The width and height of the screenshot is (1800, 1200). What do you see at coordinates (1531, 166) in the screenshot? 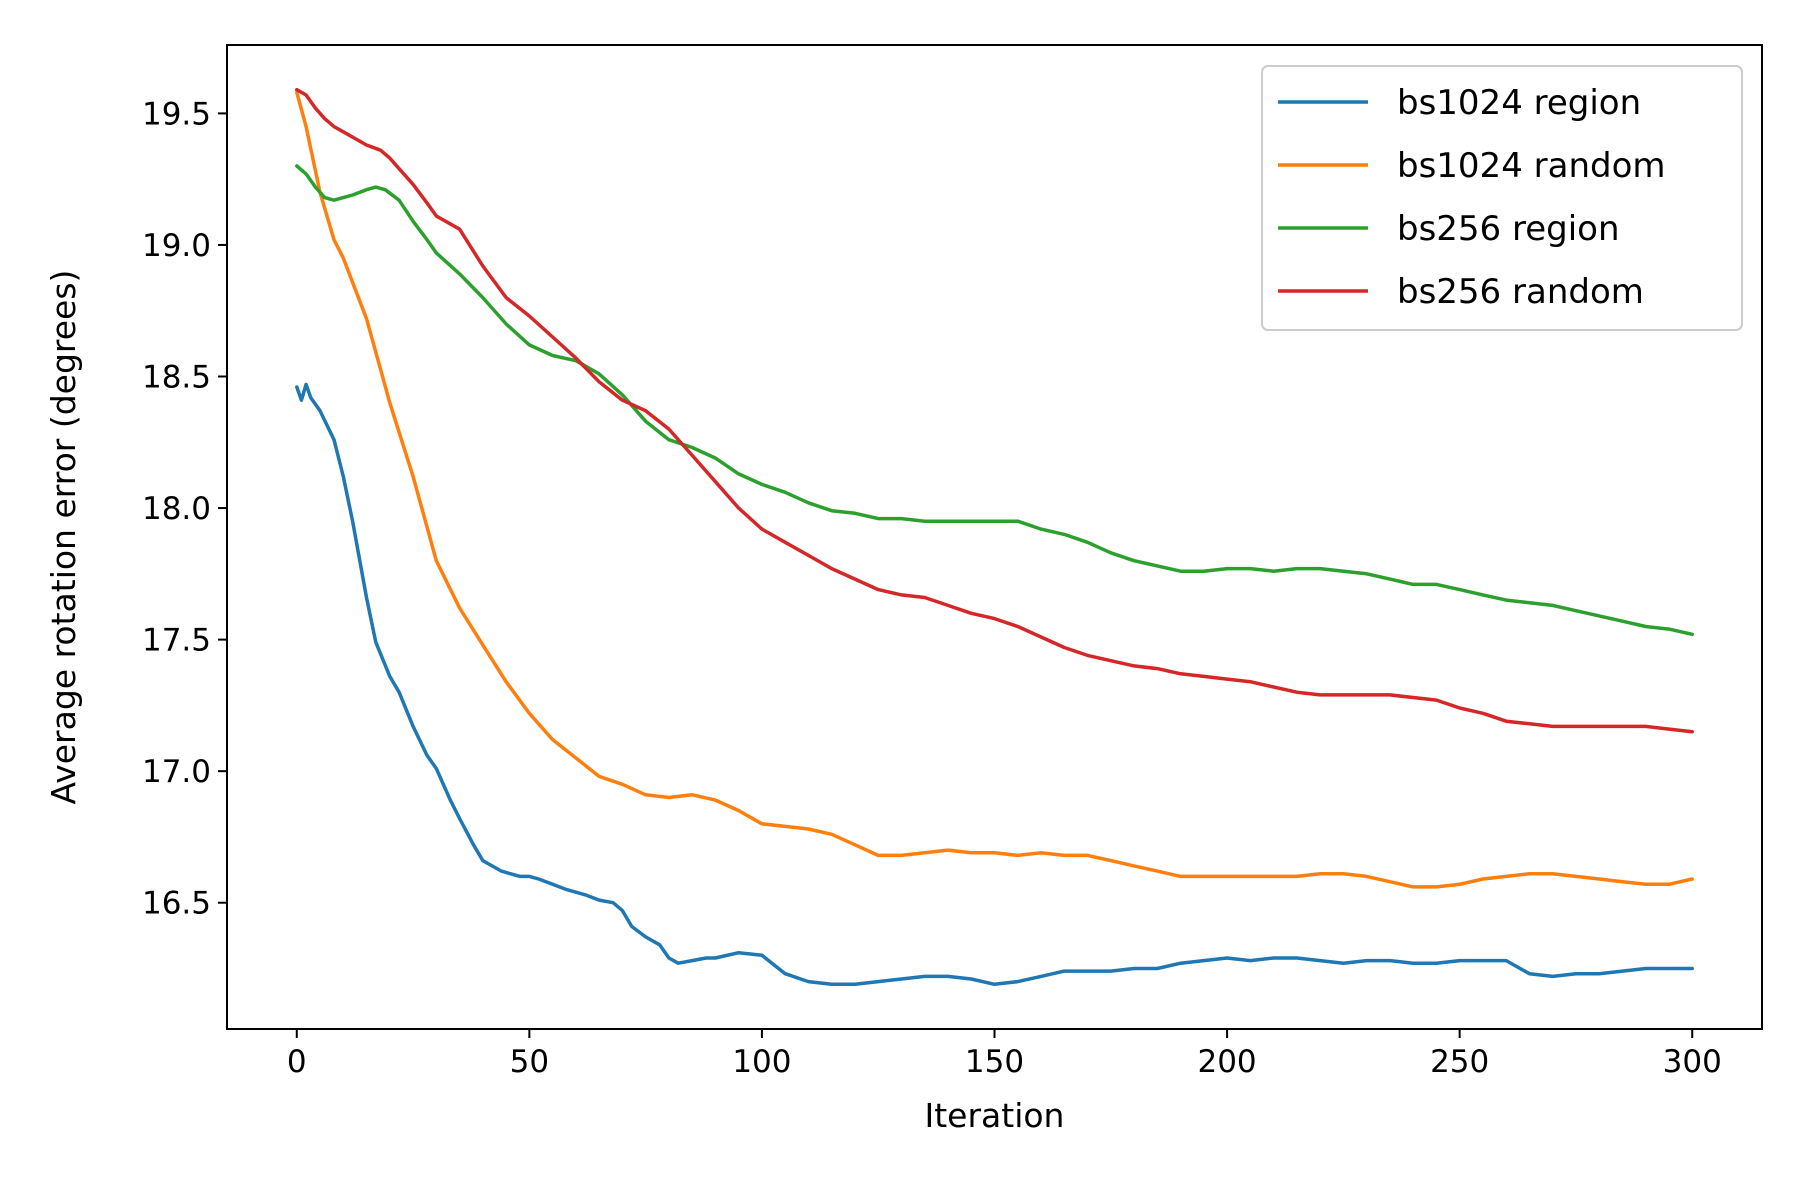
I see `legend-label-1: bs1024 random` at bounding box center [1531, 166].